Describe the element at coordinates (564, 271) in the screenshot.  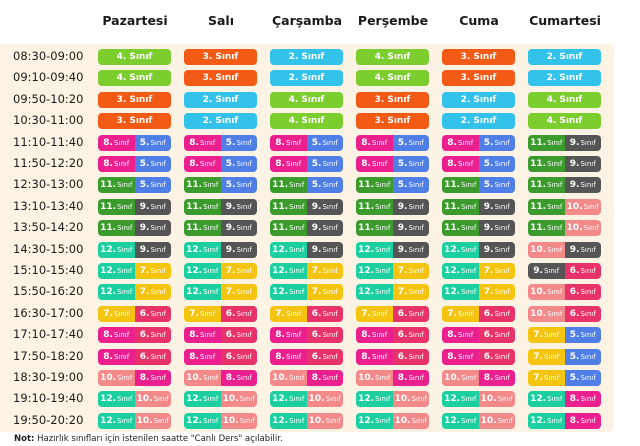
I see `class-cell: 9. Sınıf 6. Sınıf` at that location.